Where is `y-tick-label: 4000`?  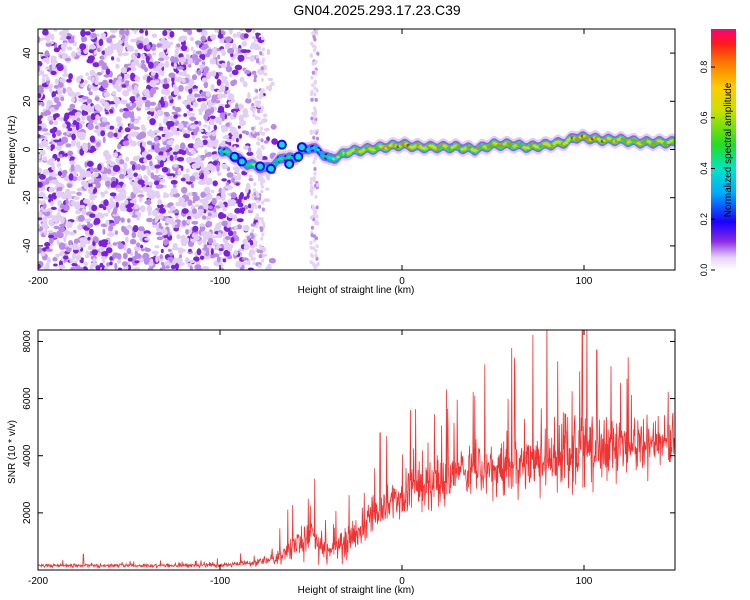
y-tick-label: 4000 is located at coordinates (27, 455).